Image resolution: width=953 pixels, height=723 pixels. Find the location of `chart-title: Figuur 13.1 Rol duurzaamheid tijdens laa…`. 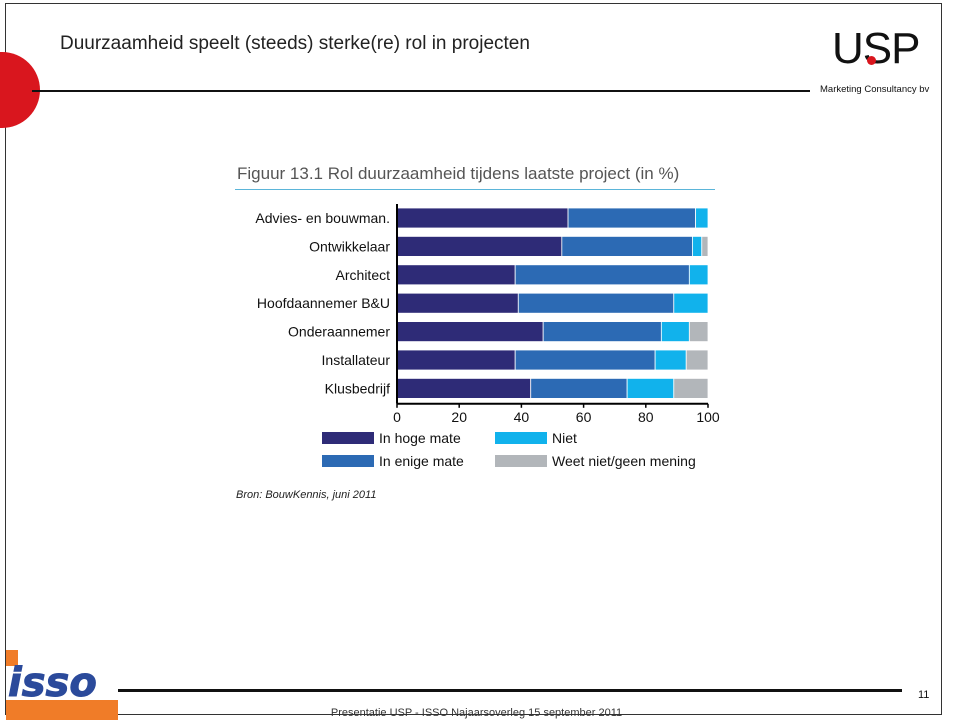

chart-title: Figuur 13.1 Rol duurzaamheid tijdens laa… is located at coordinates (458, 173).